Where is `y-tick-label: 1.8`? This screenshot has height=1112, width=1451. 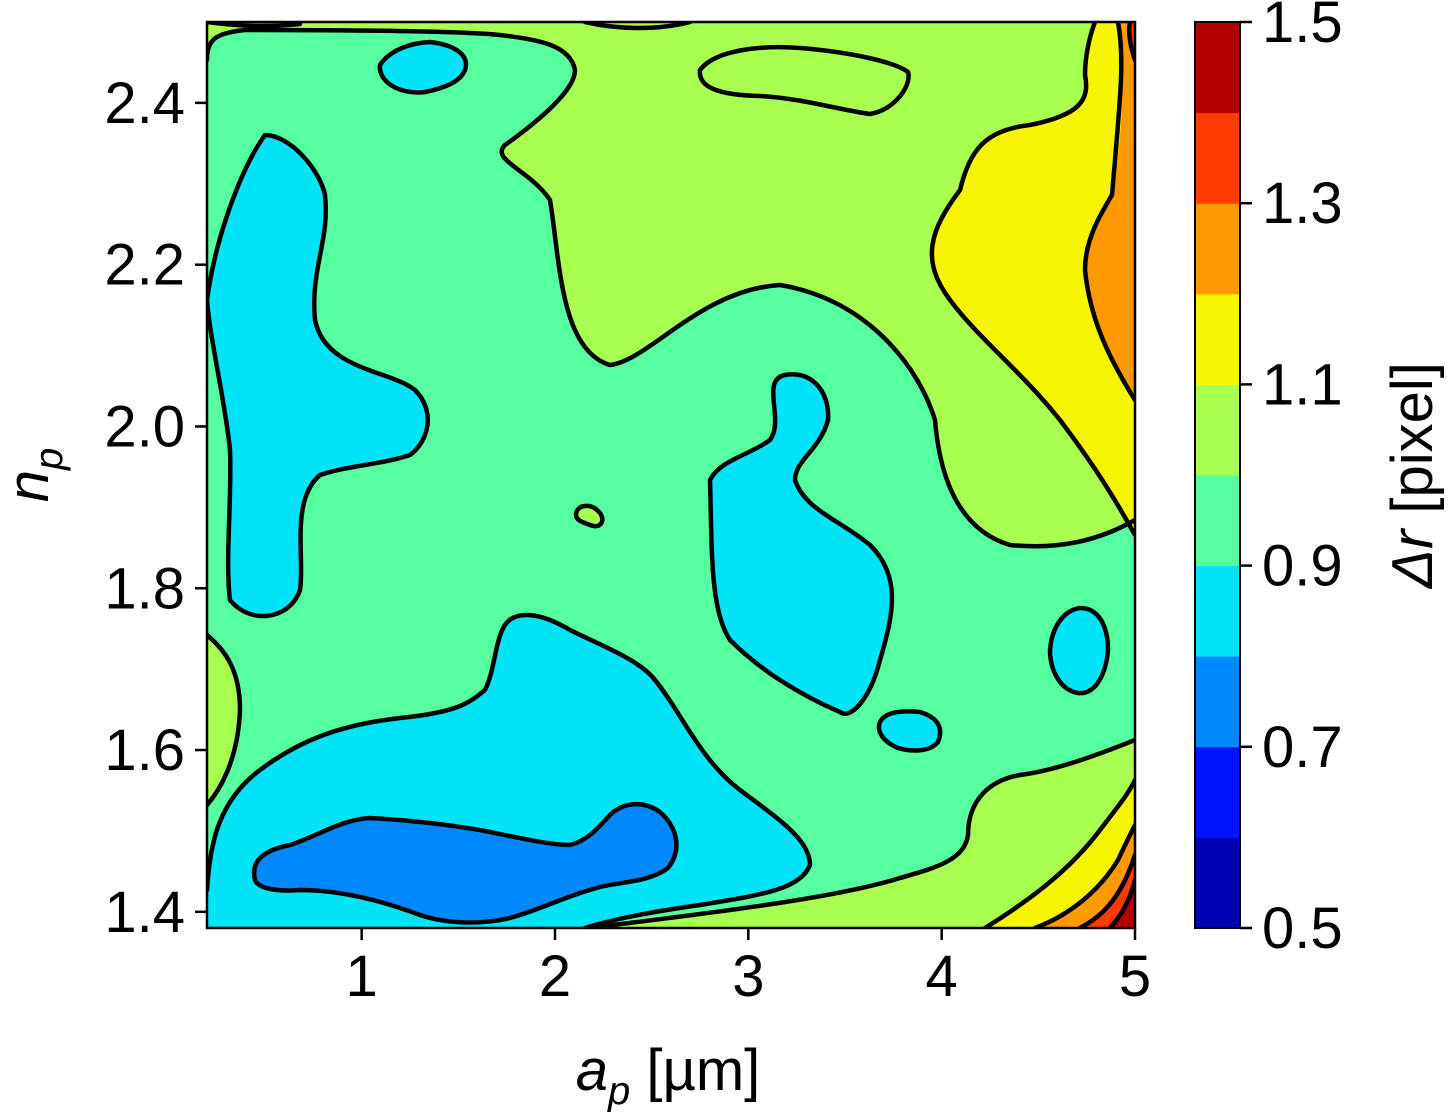 y-tick-label: 1.8 is located at coordinates (144, 588).